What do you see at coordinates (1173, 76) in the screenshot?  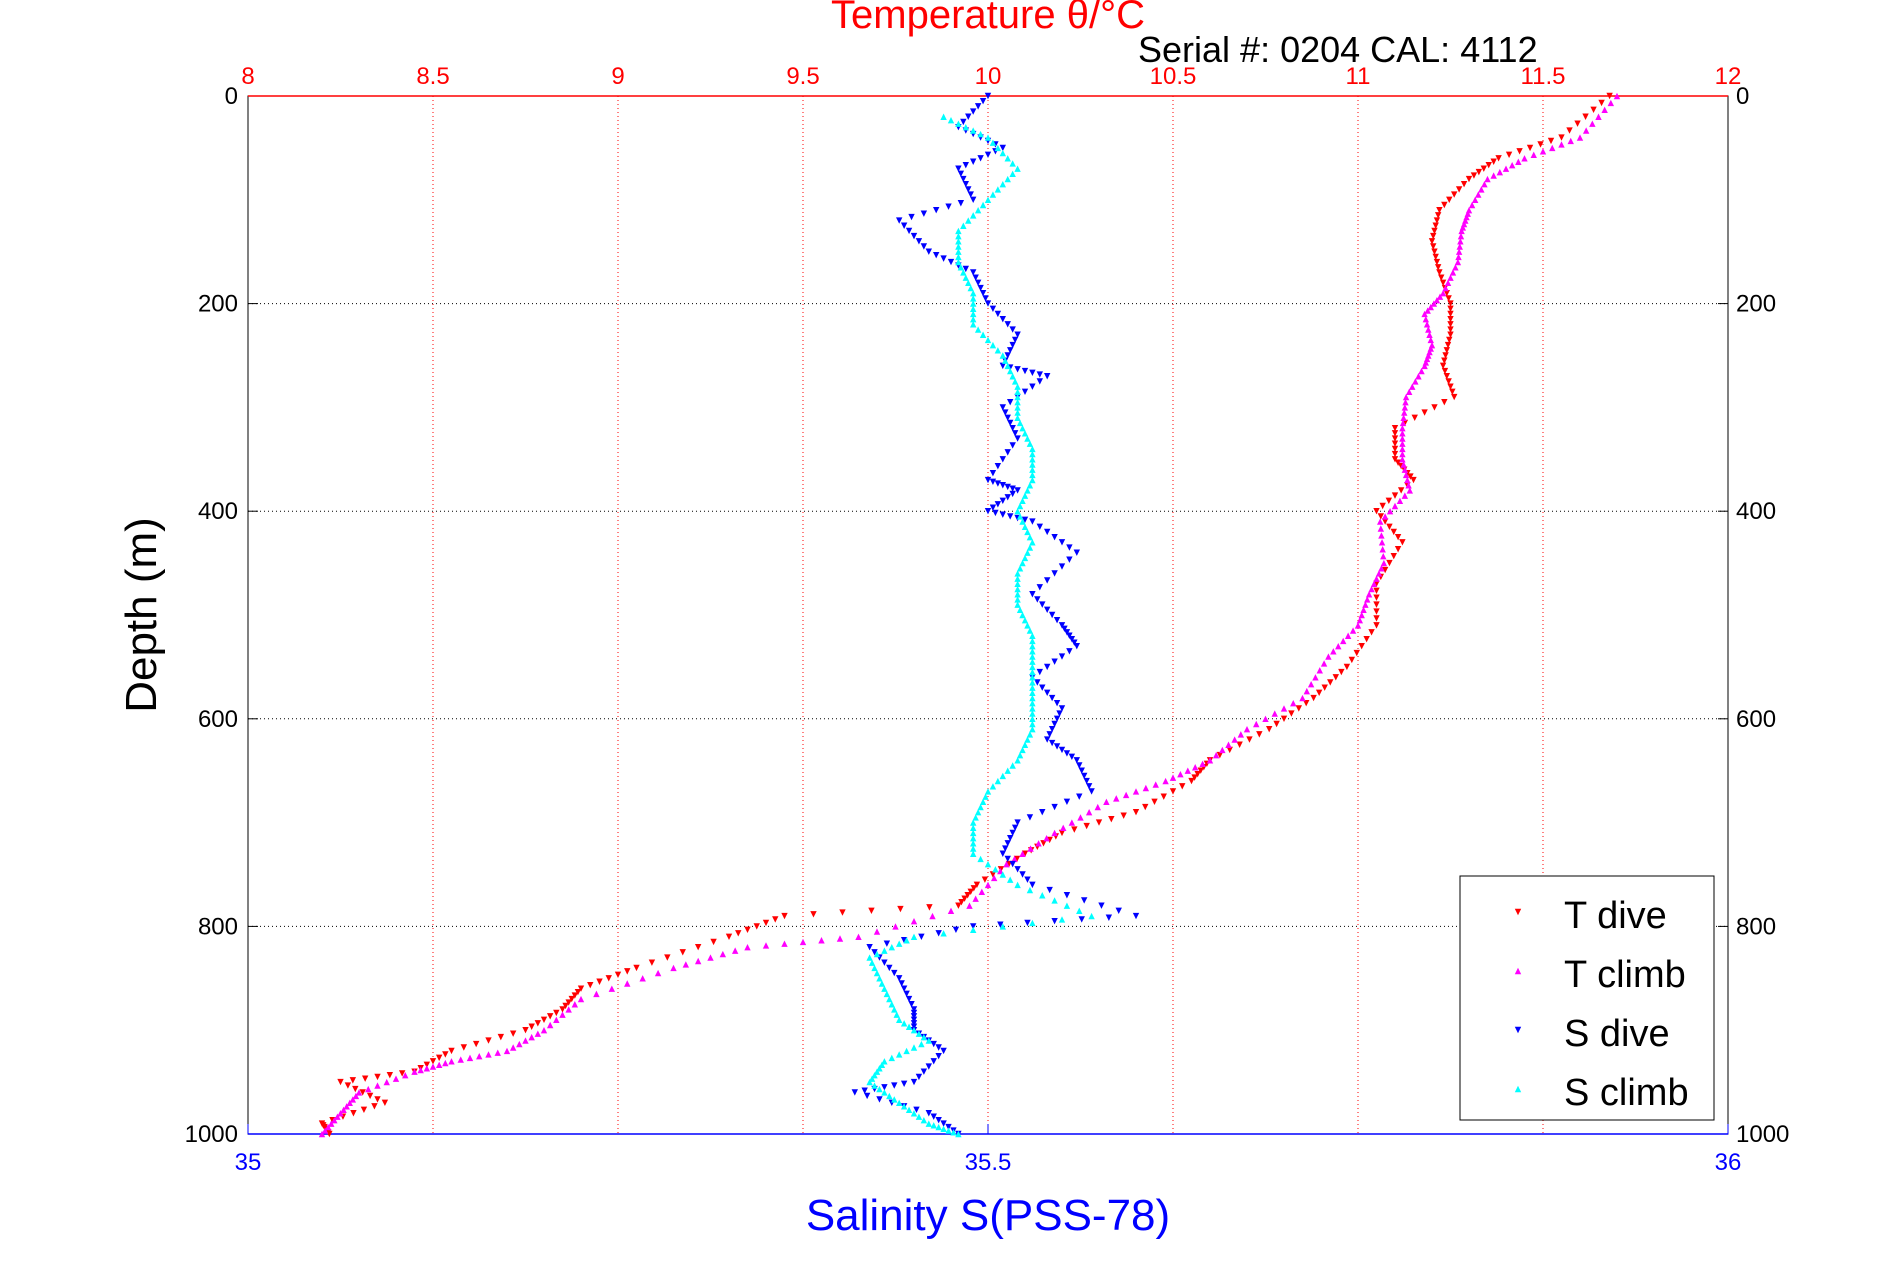 I see `temperature-tick-label: 10.5` at bounding box center [1173, 76].